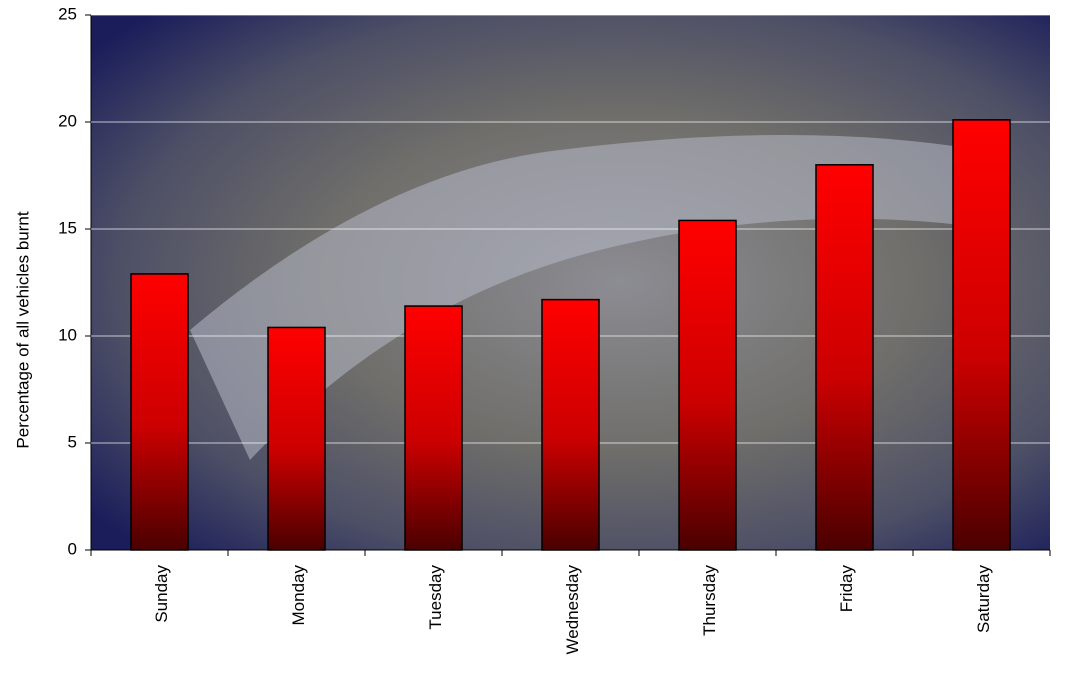 The width and height of the screenshot is (1068, 685). I want to click on x-tick-label: Friday, so click(846, 589).